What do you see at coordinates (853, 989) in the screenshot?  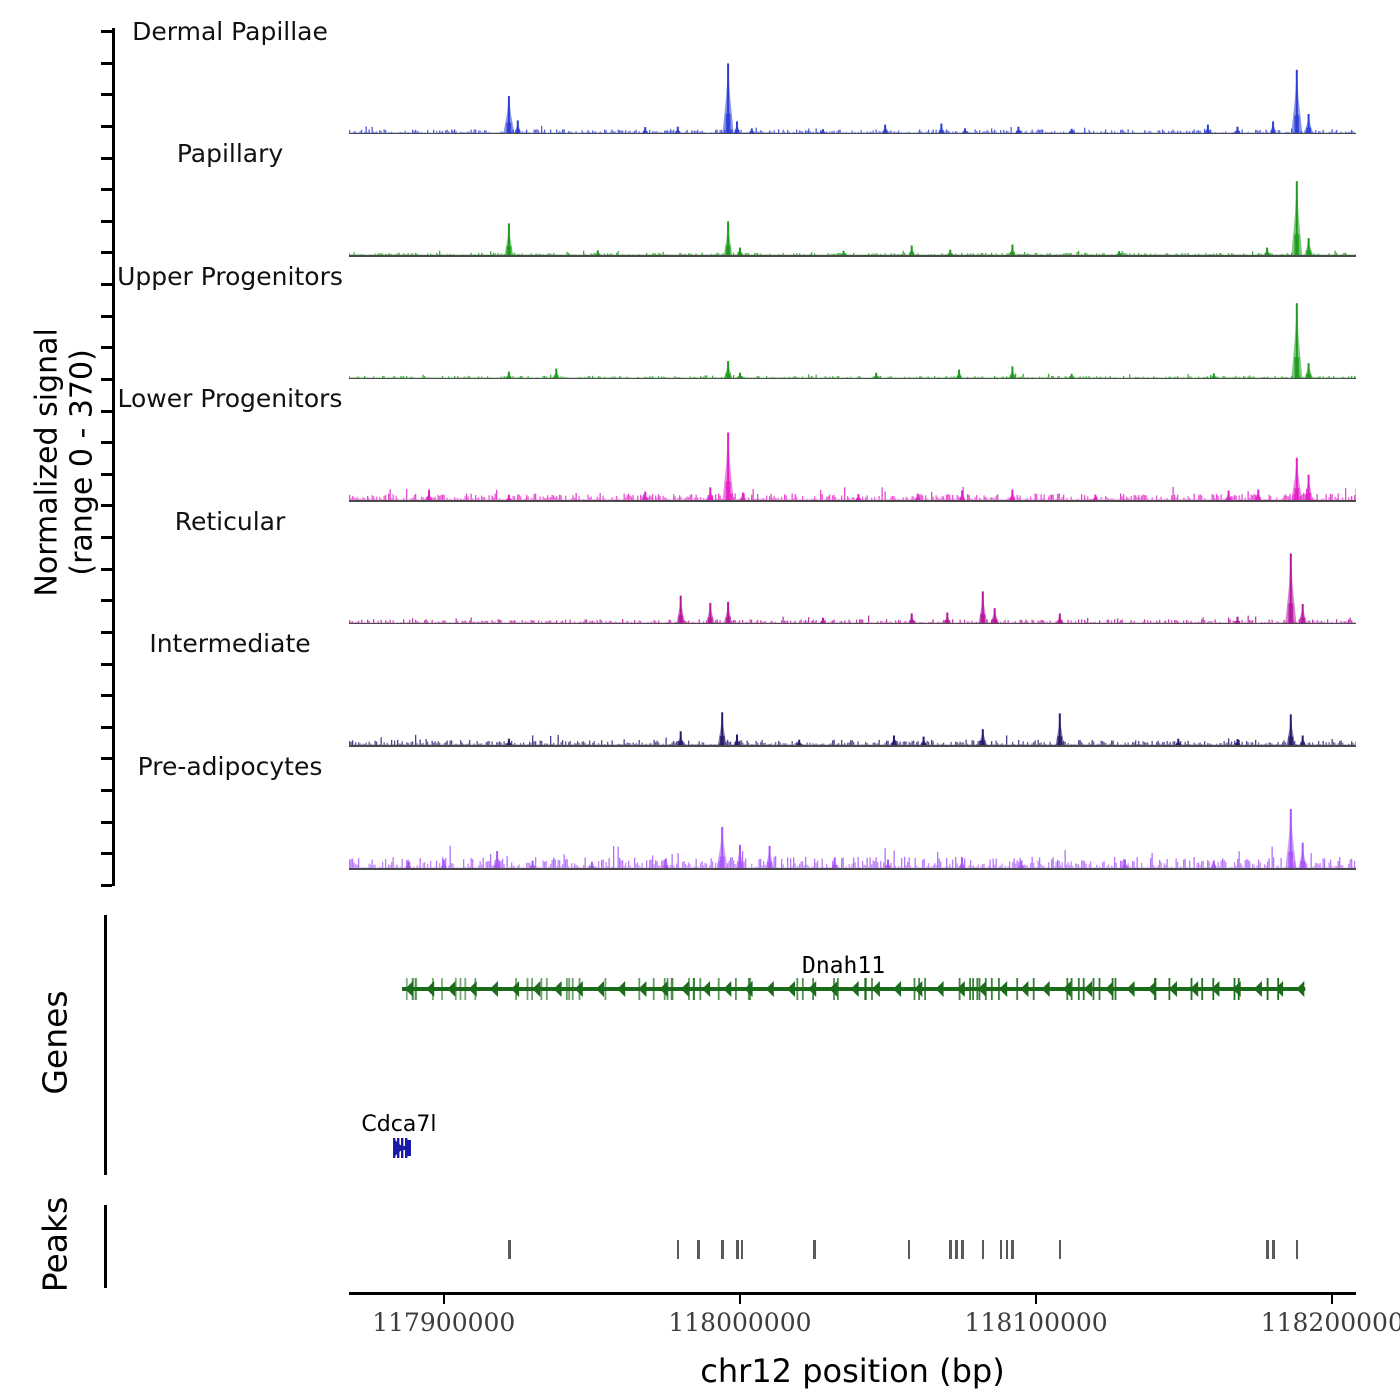 I see `gene-body-dnah11` at bounding box center [853, 989].